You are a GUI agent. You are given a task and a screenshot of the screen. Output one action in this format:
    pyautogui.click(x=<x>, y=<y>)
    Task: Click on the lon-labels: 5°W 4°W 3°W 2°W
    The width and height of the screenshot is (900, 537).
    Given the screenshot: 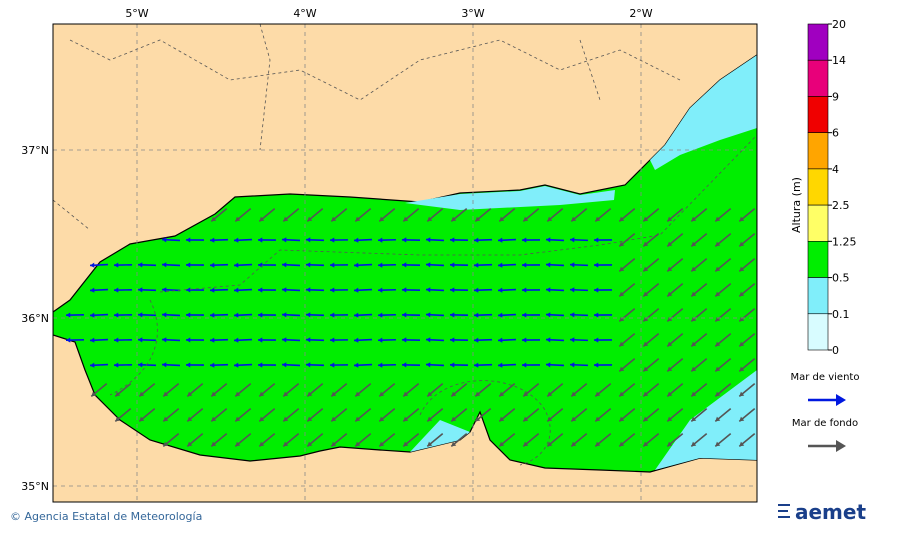 What is the action you would take?
    pyautogui.click(x=388, y=13)
    